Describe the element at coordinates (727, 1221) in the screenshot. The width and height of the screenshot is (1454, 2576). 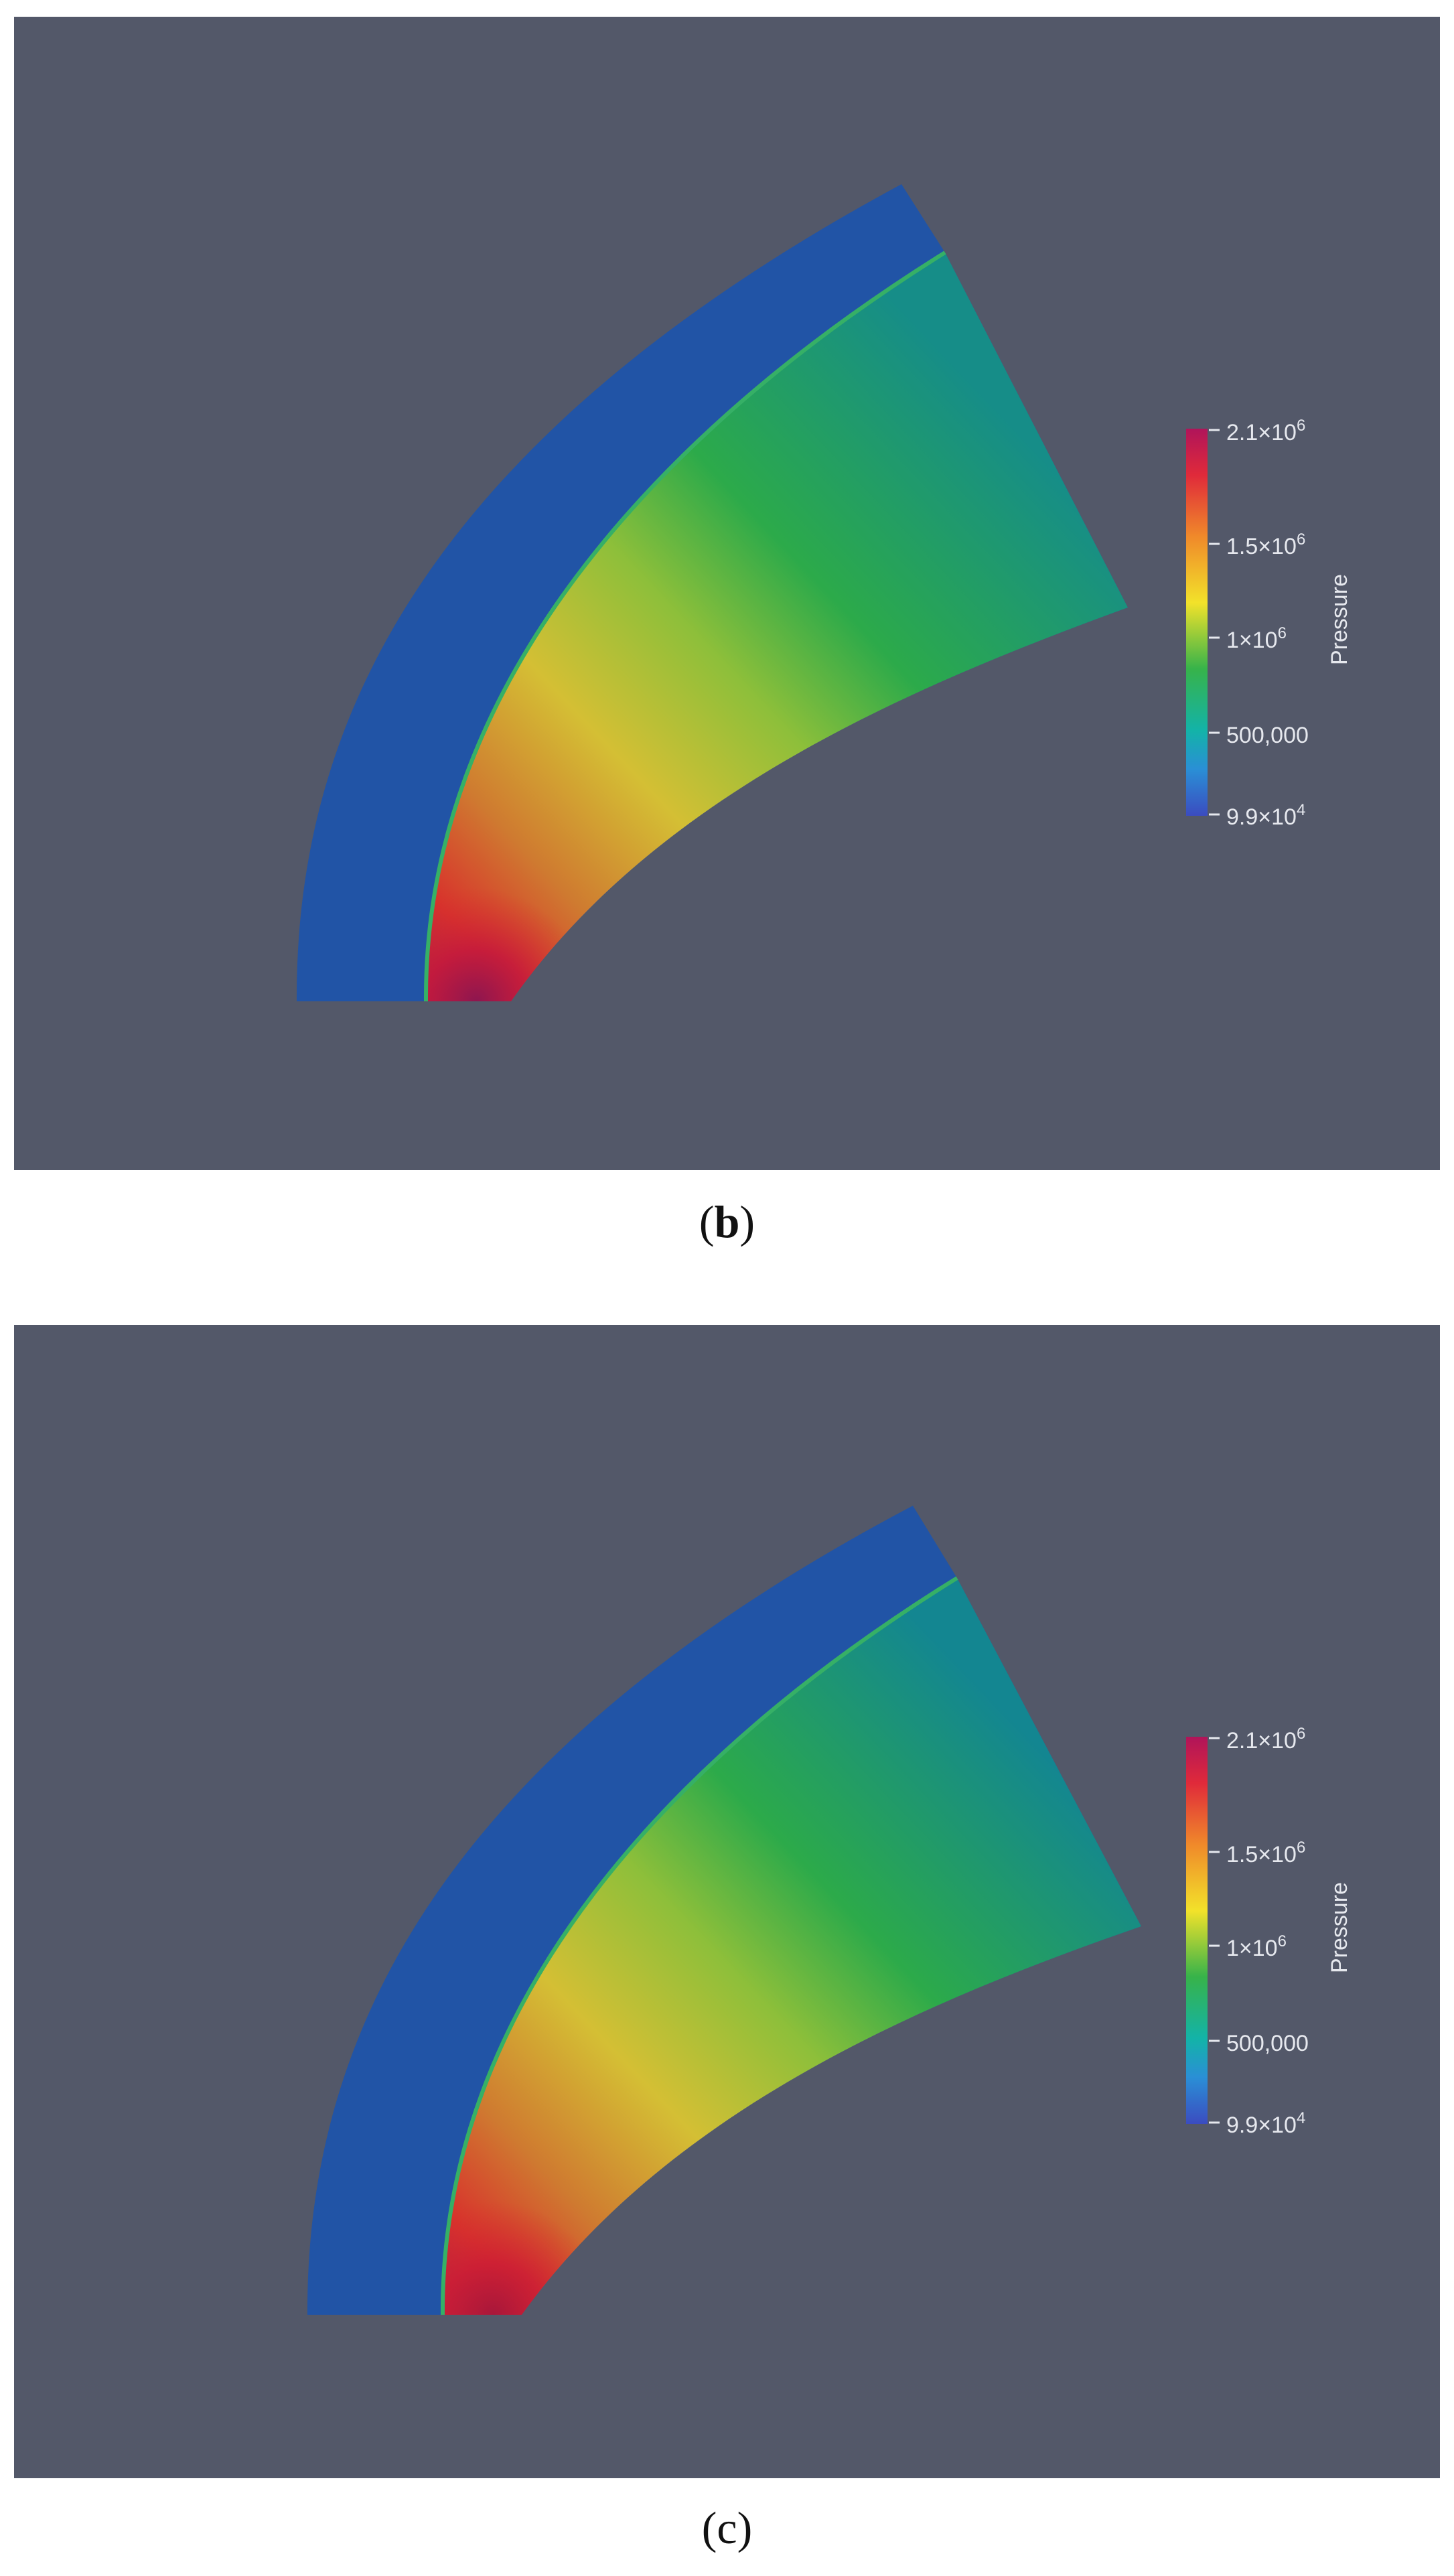
I see `caption-b: (b)` at that location.